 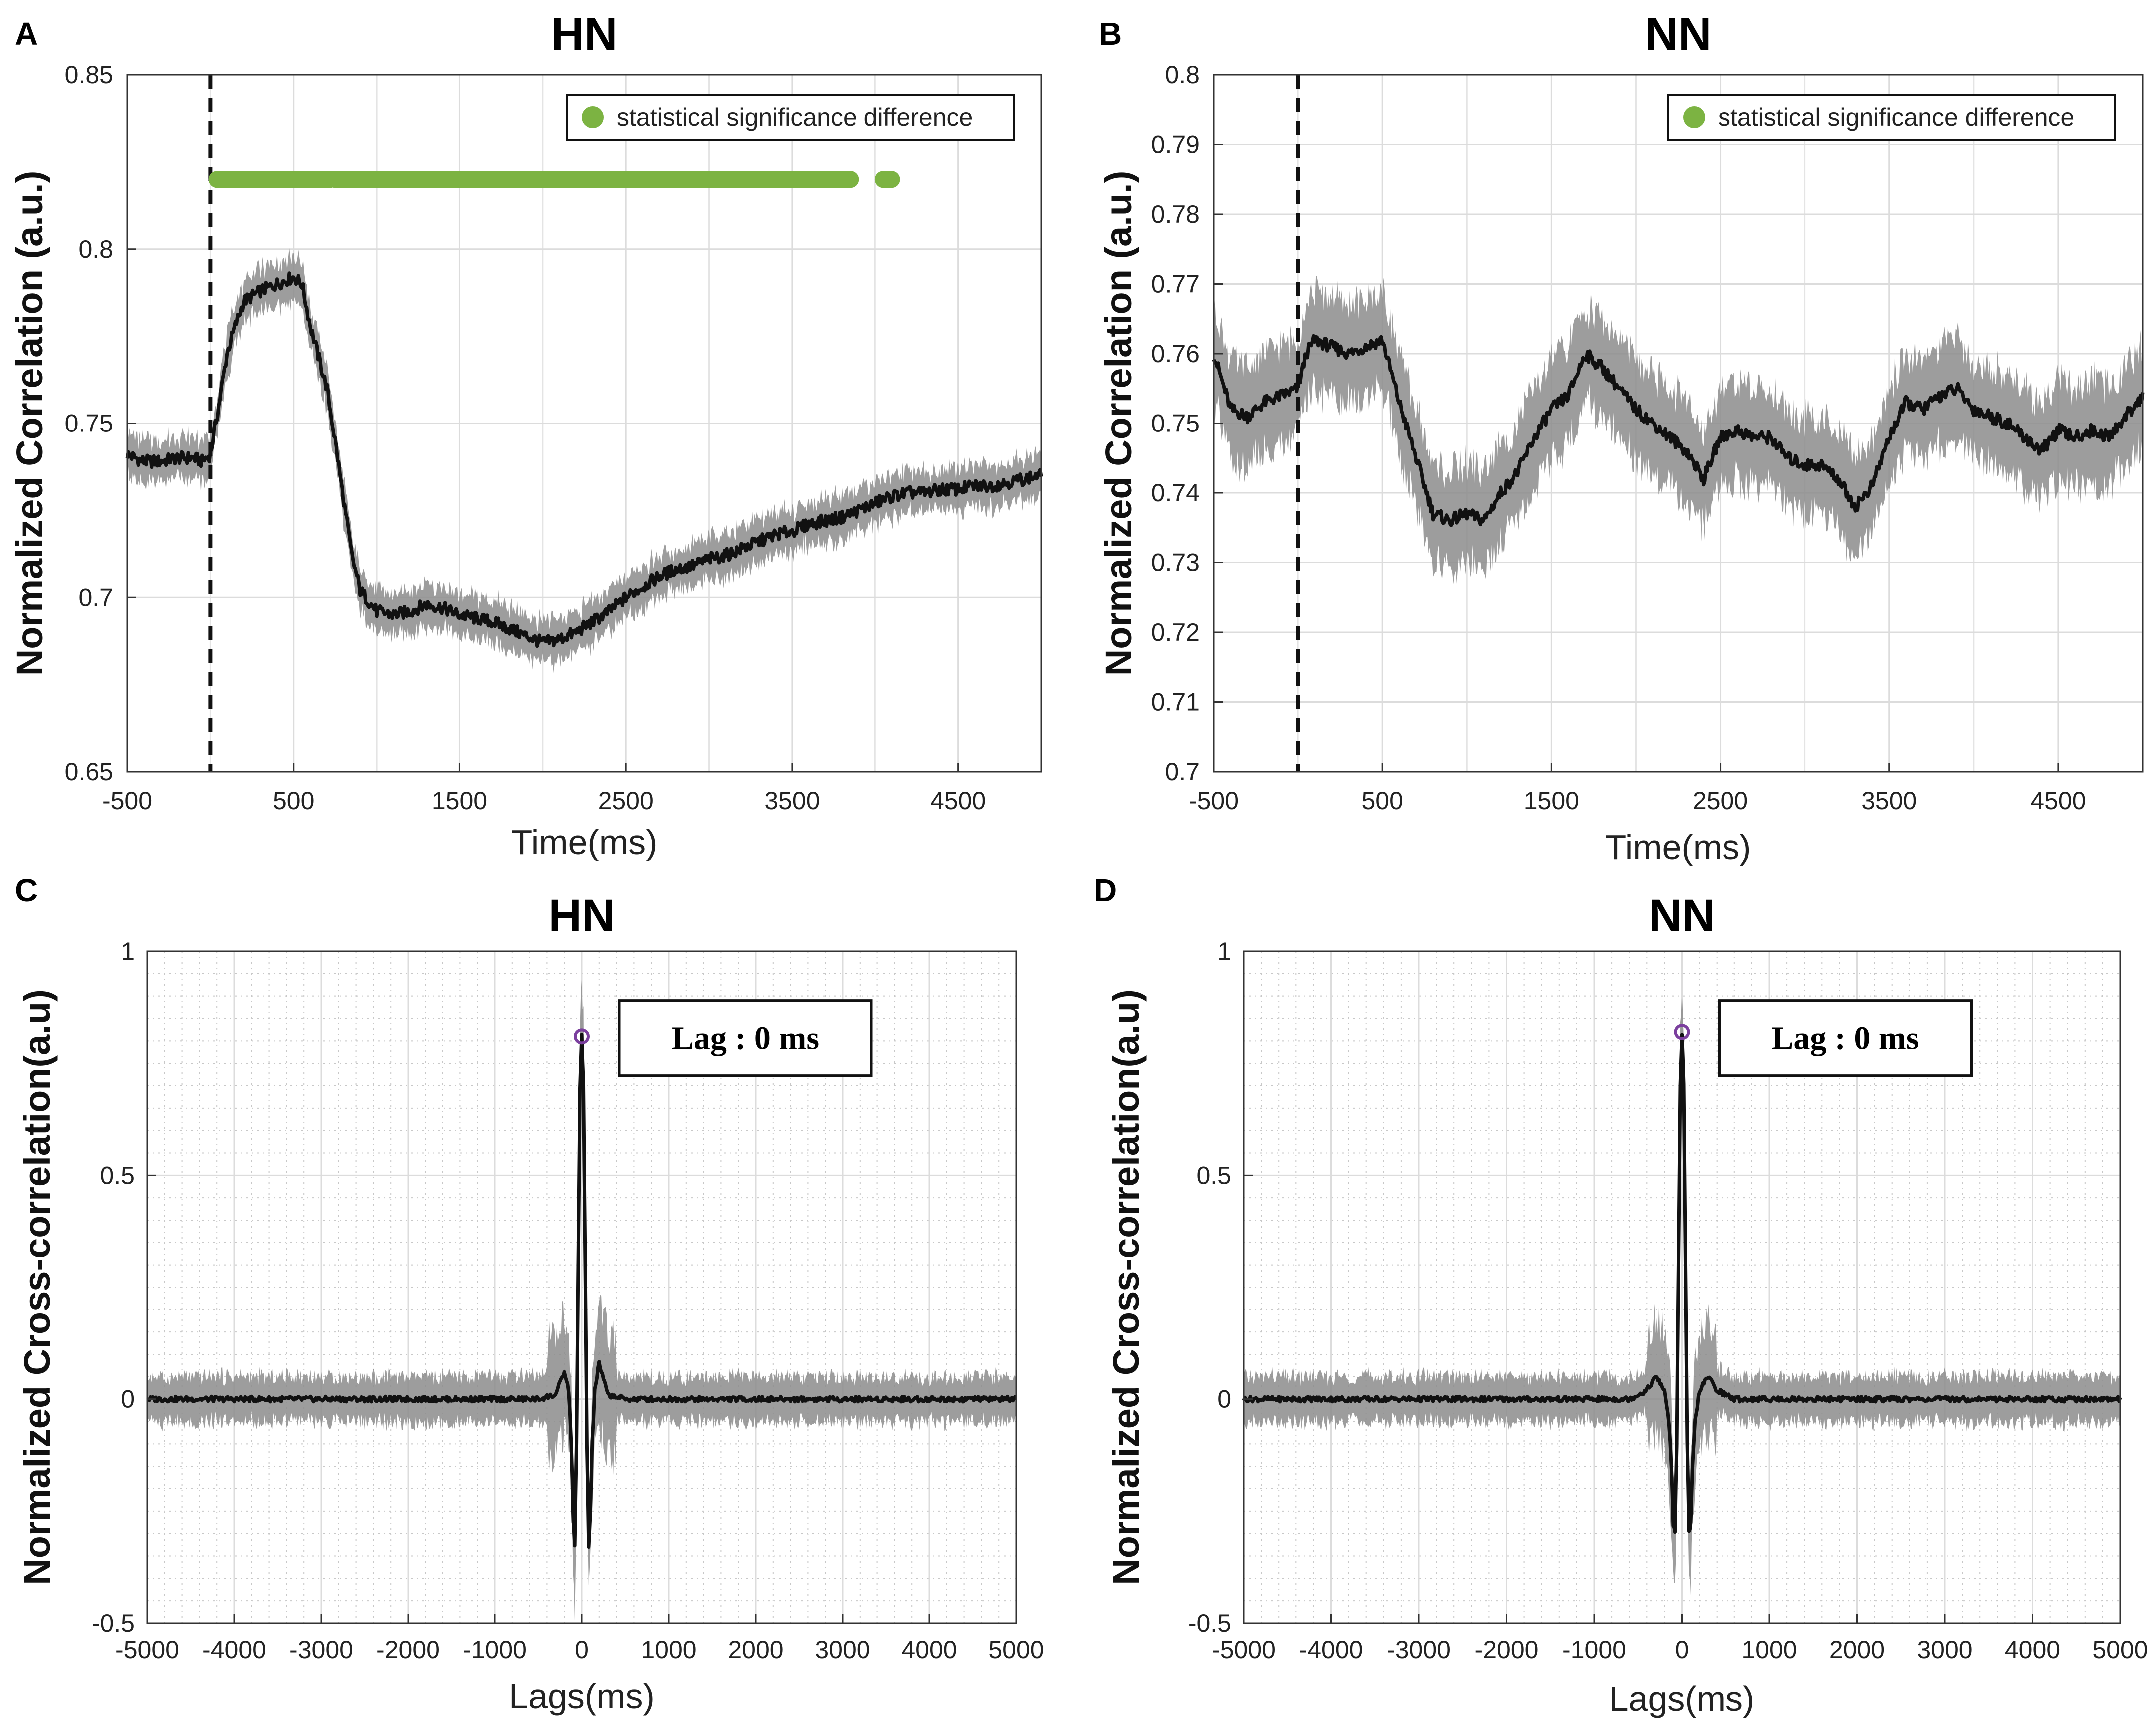 What do you see at coordinates (1175, 284) in the screenshot?
I see `y-tick-label: 0.77` at bounding box center [1175, 284].